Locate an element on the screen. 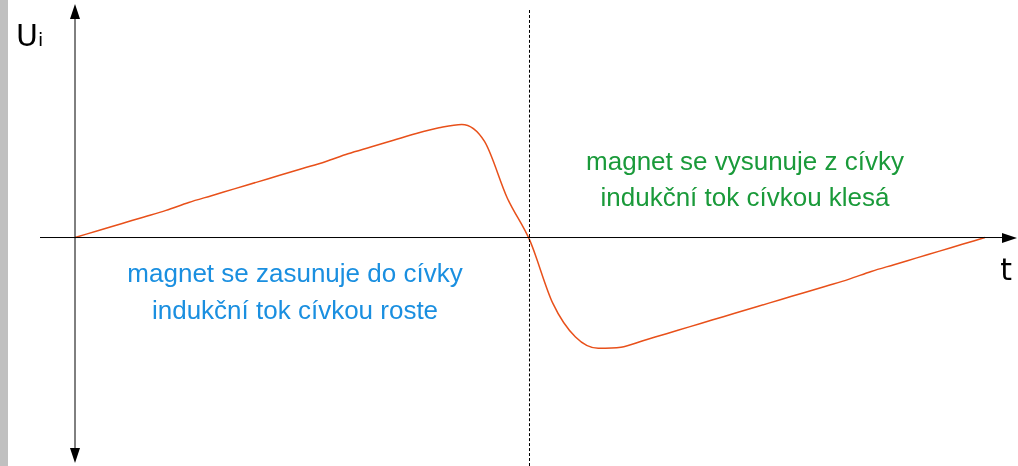  annotation: indukční tok cívkou klesá is located at coordinates (745, 197).